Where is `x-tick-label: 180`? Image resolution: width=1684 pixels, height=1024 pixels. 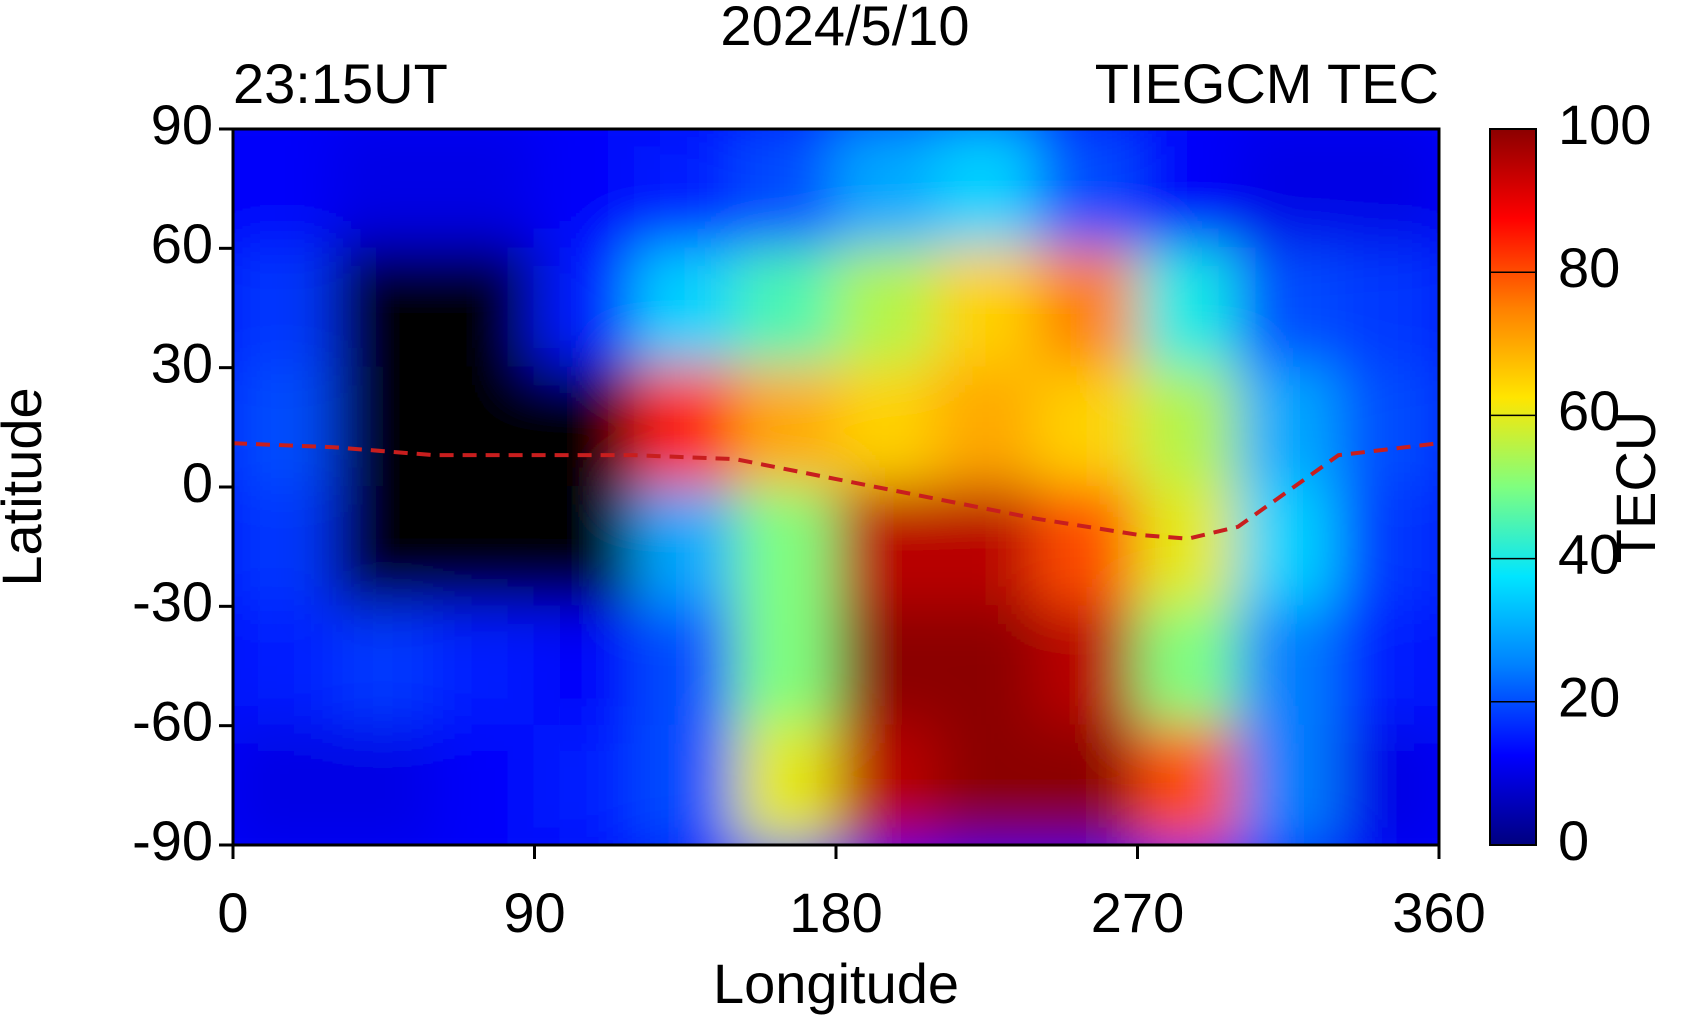 x-tick-label: 180 is located at coordinates (835, 912).